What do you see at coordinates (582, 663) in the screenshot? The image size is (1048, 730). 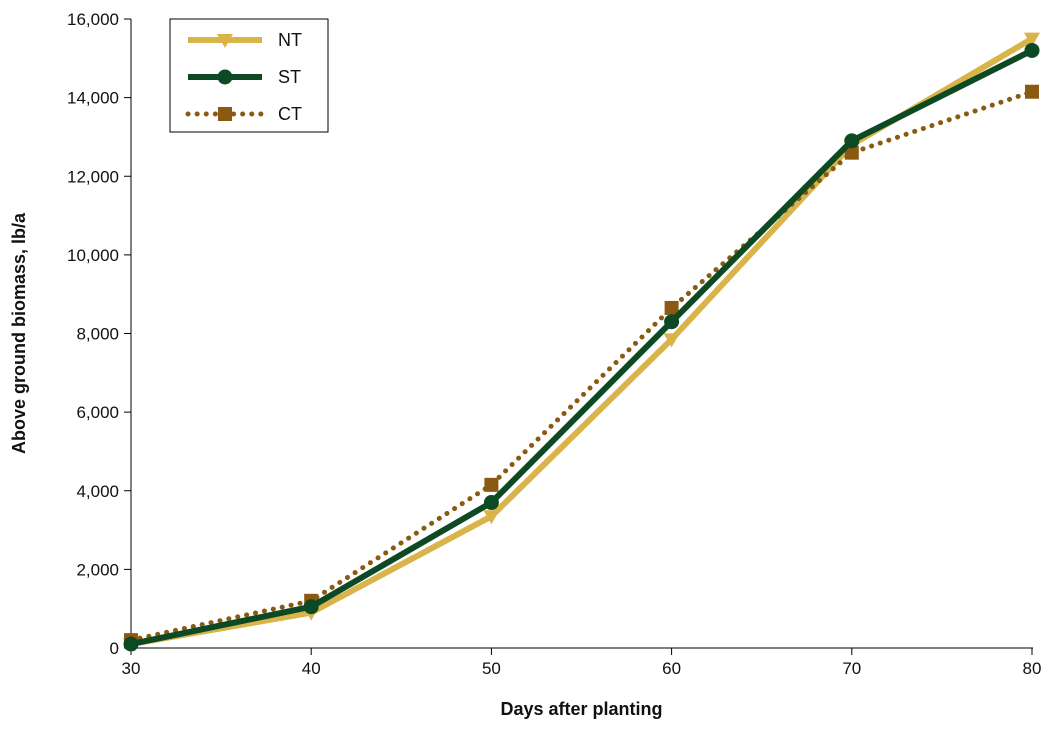 I see `x-ticks: 30 40 50 60 70 80` at bounding box center [582, 663].